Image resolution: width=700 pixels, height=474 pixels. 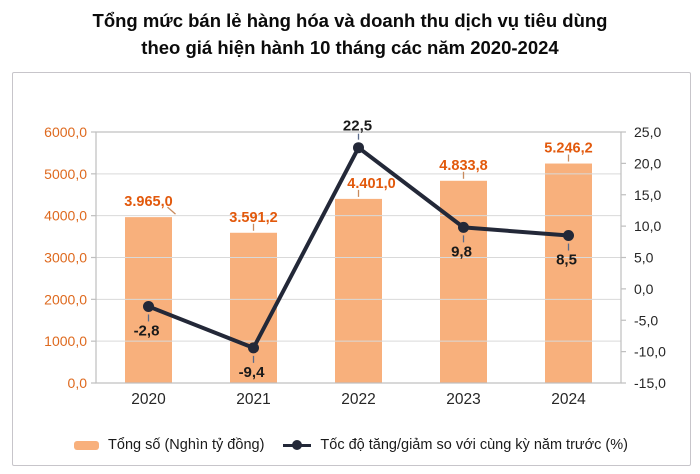 What do you see at coordinates (463, 399) in the screenshot?
I see `category-label-2023: 2023` at bounding box center [463, 399].